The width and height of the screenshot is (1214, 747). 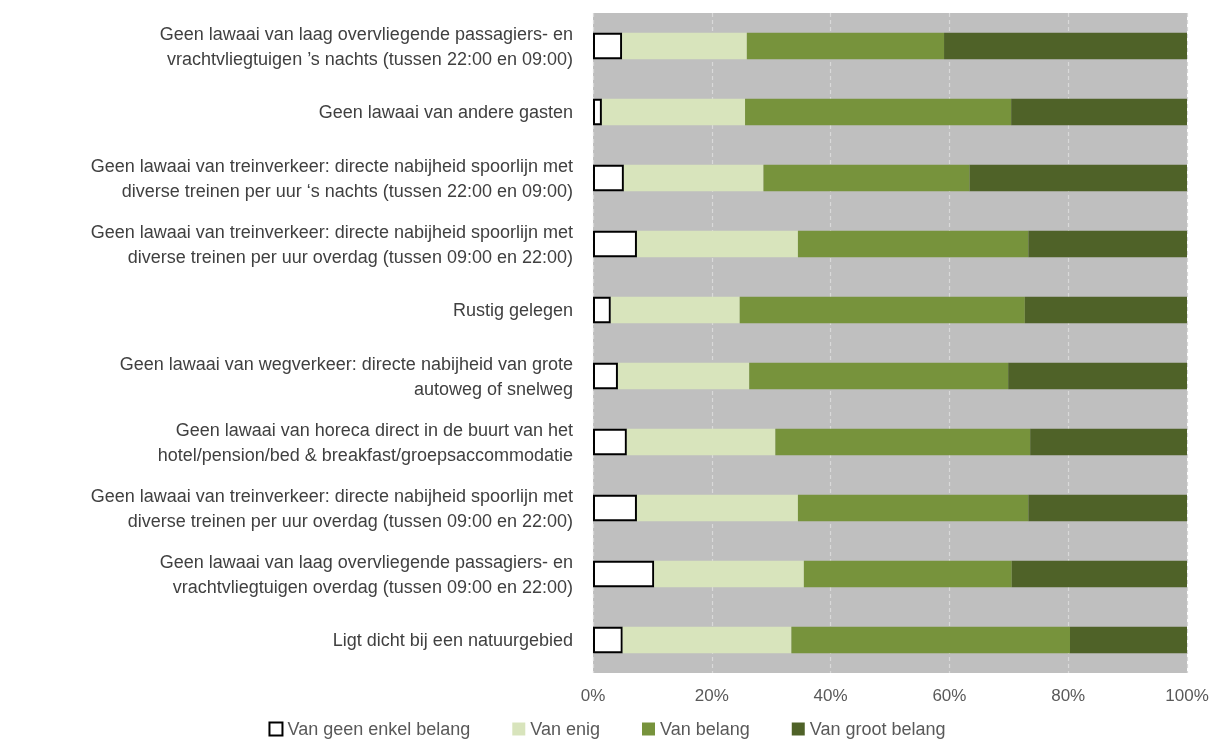 What do you see at coordinates (565, 729) in the screenshot?
I see `legend-label: Van enig` at bounding box center [565, 729].